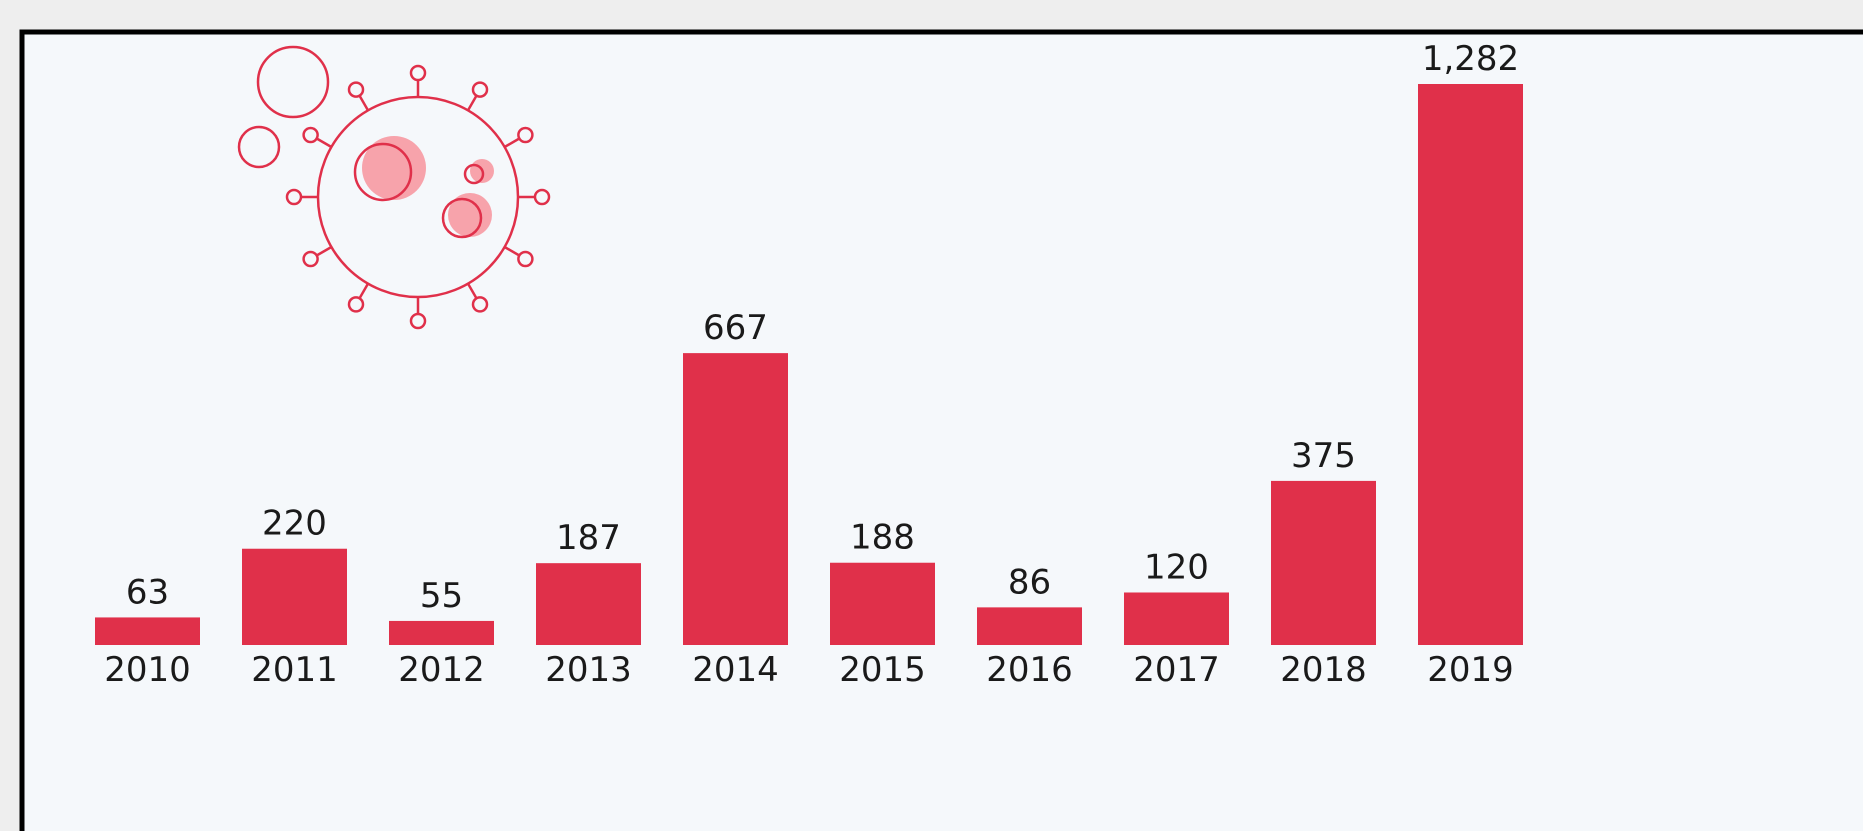 This screenshot has width=1863, height=831. What do you see at coordinates (882, 538) in the screenshot?
I see `value-label: 188` at bounding box center [882, 538].